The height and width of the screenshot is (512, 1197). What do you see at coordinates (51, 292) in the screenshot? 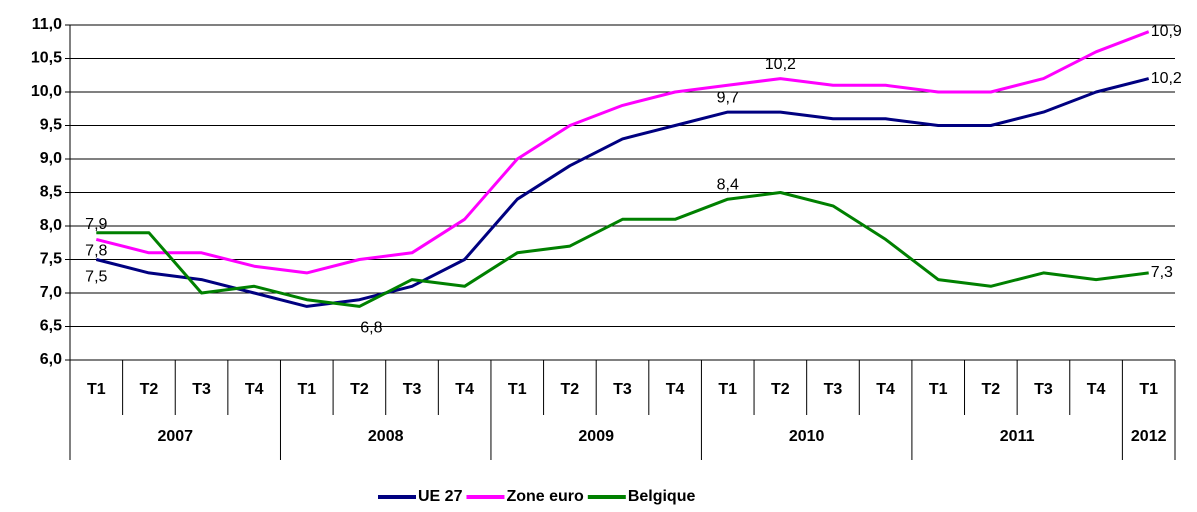
I see `y-tick-label: 7,0` at bounding box center [51, 292].